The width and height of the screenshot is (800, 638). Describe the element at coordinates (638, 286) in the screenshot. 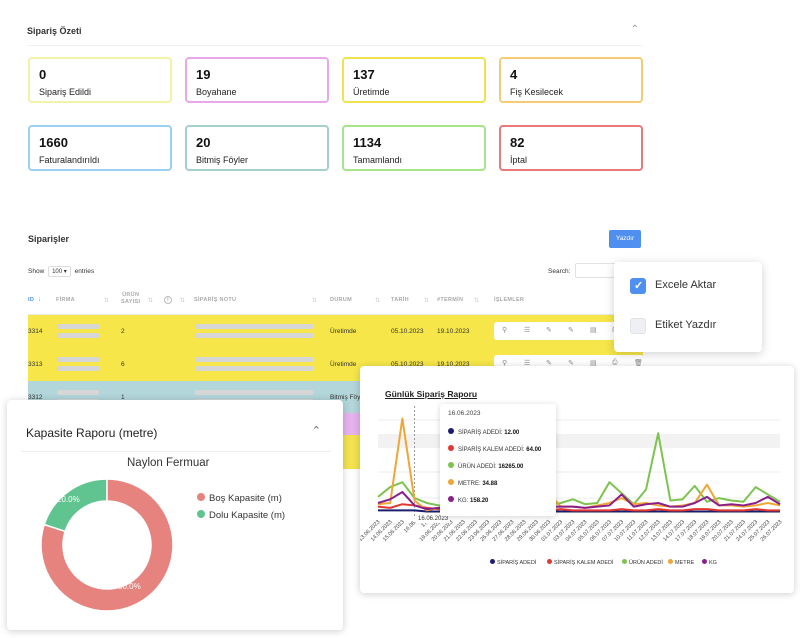

I see `checkbox-checked-icon: ✓` at that location.